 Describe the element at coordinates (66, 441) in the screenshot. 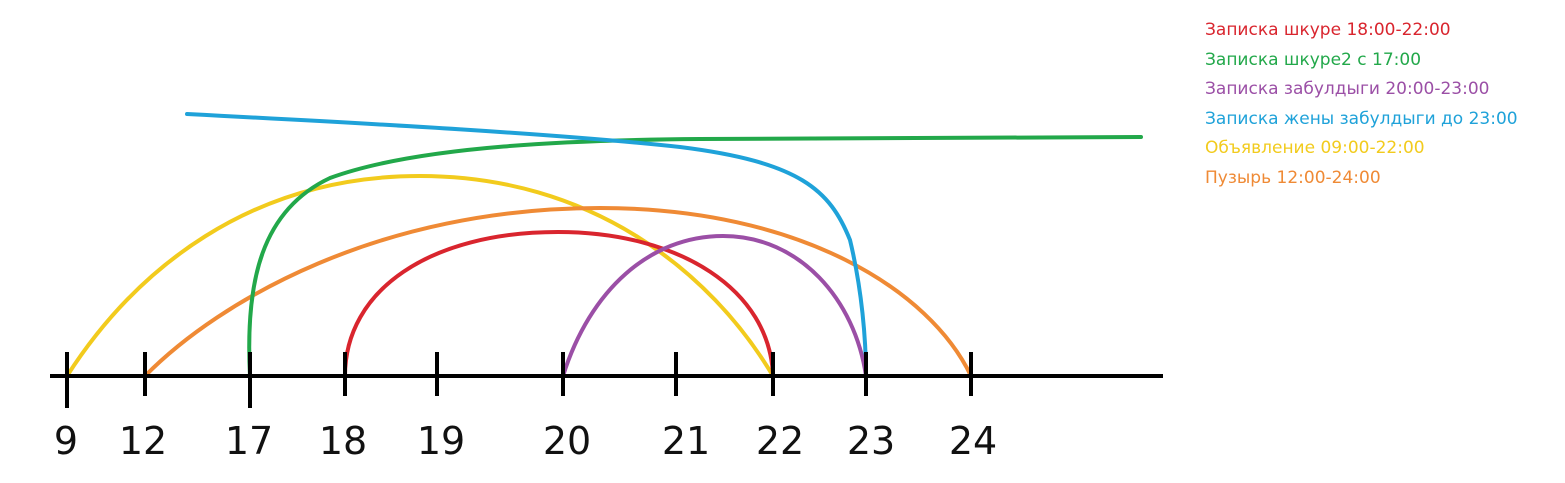

I see `tick-label-9: 9` at that location.